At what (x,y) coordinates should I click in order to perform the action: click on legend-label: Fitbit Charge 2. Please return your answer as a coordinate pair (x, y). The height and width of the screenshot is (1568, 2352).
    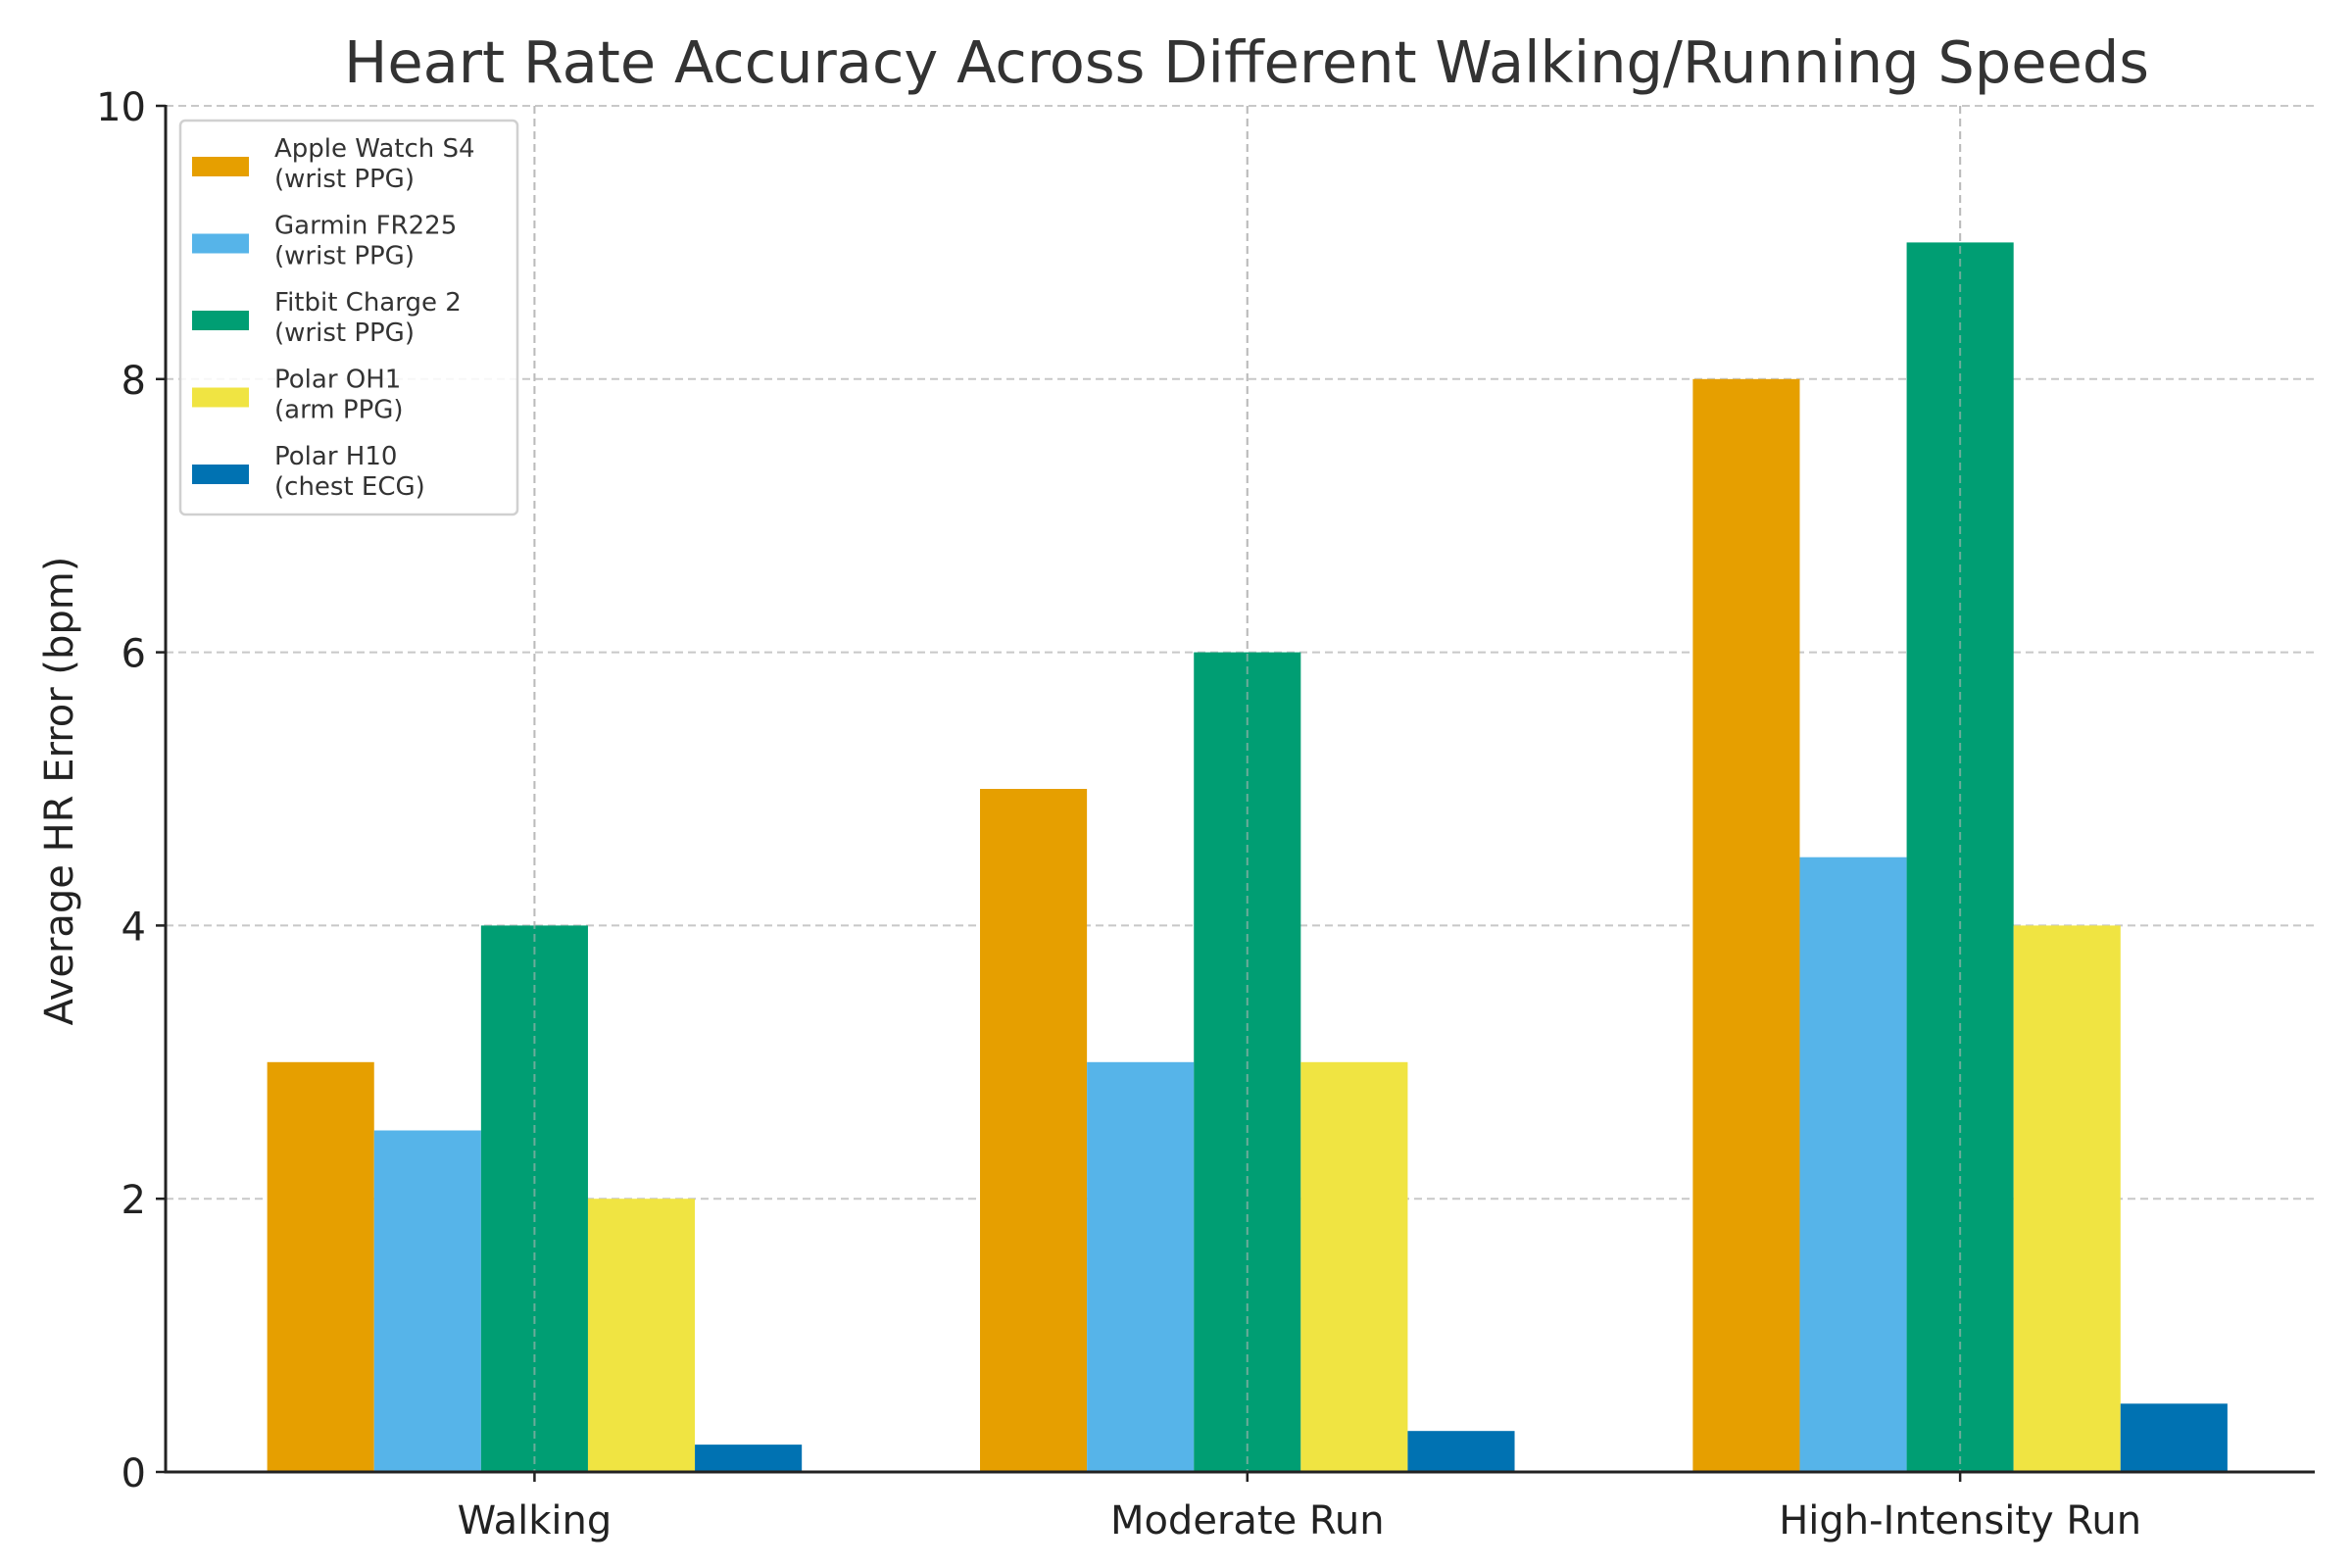
    Looking at the image, I should click on (368, 303).